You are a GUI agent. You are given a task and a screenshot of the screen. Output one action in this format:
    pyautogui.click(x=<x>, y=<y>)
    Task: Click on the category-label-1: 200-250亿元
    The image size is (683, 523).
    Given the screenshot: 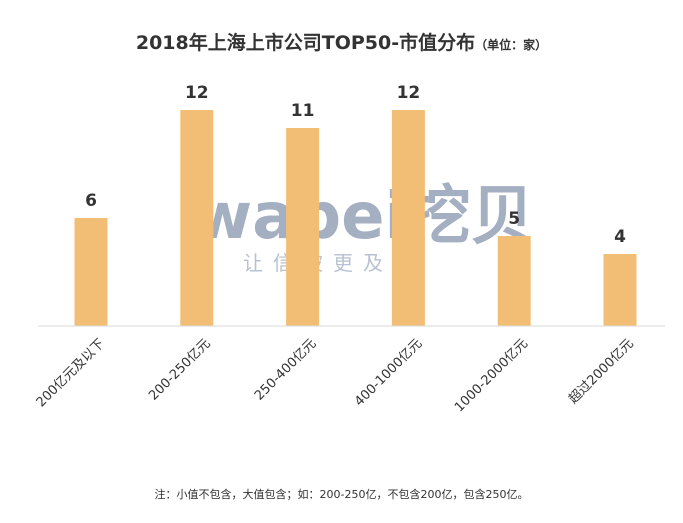 What is the action you would take?
    pyautogui.click(x=179, y=369)
    